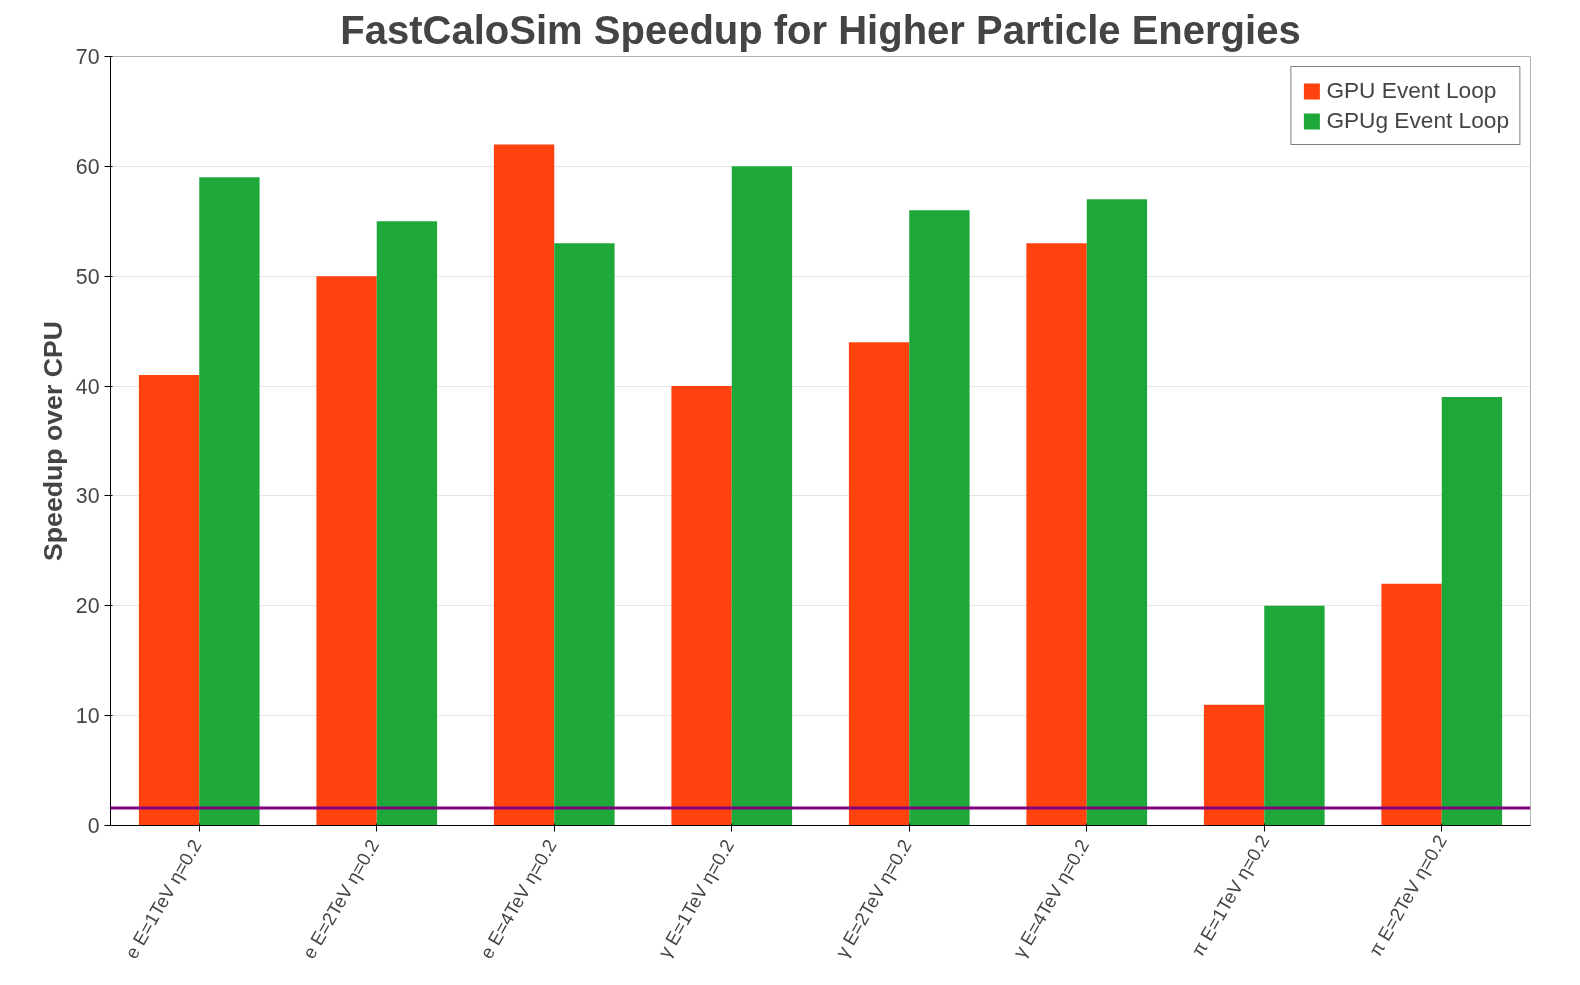 The image size is (1580, 985). Describe the element at coordinates (87, 496) in the screenshot. I see `y-tick-label: 30` at that location.